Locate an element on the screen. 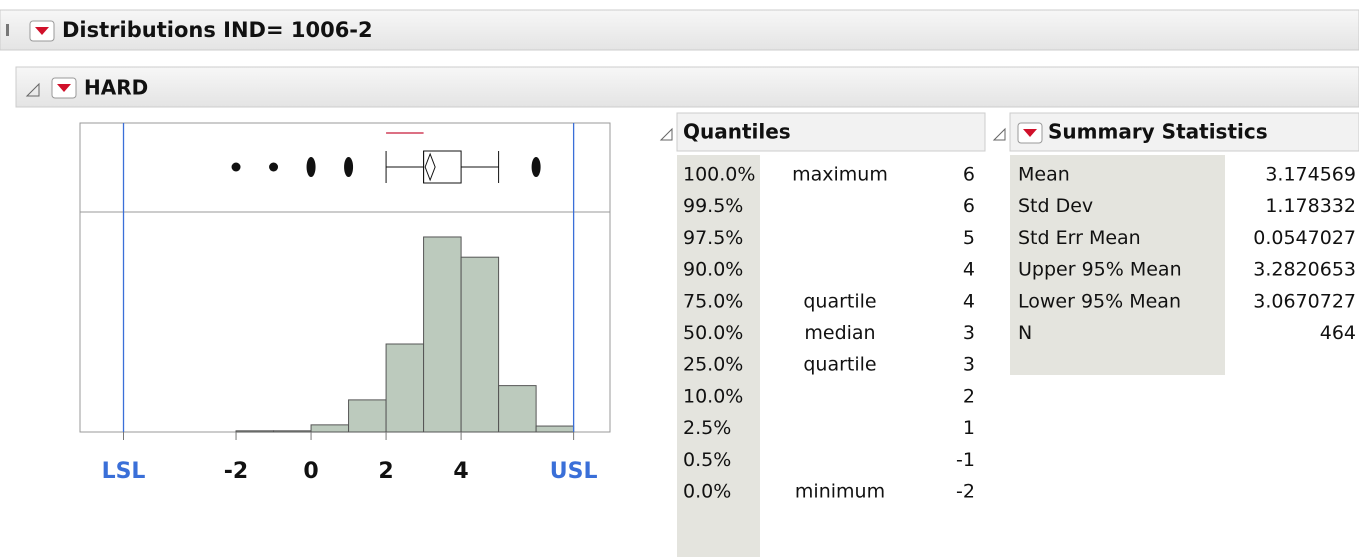  section-title: HARD is located at coordinates (116, 88).